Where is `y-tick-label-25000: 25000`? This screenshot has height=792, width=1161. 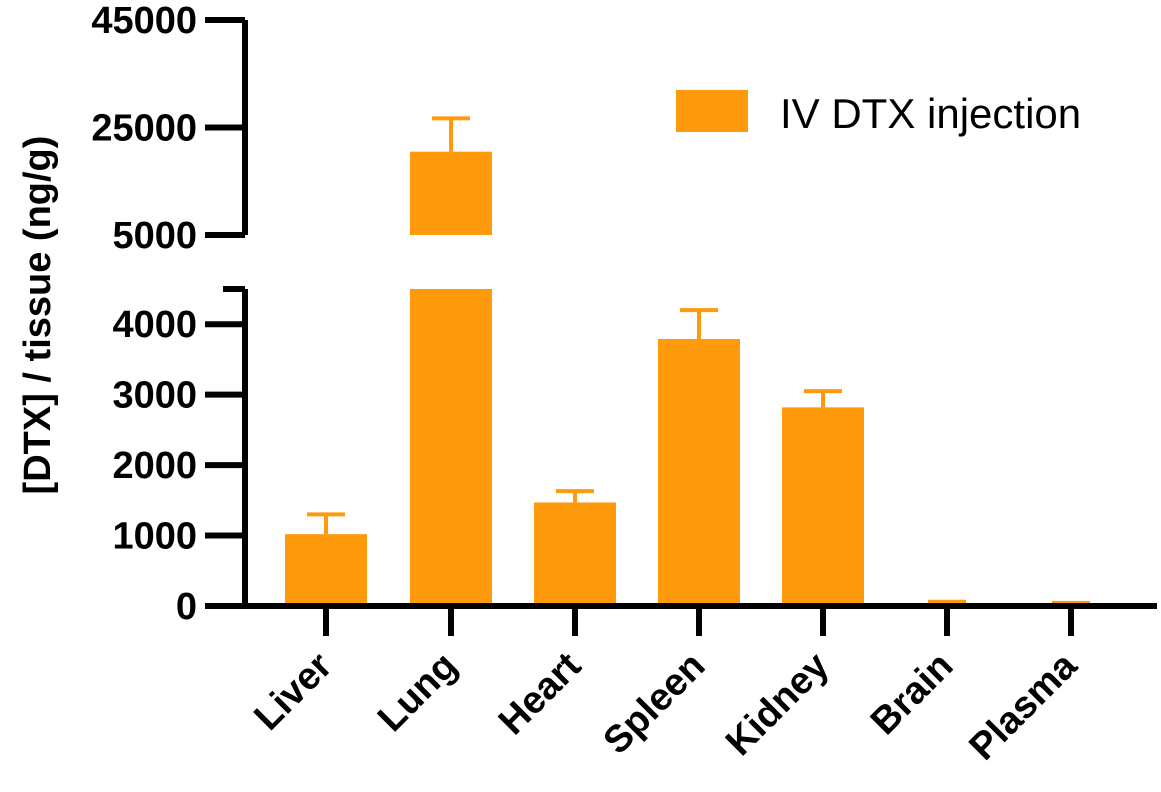
y-tick-label-25000: 25000 is located at coordinates (144, 129).